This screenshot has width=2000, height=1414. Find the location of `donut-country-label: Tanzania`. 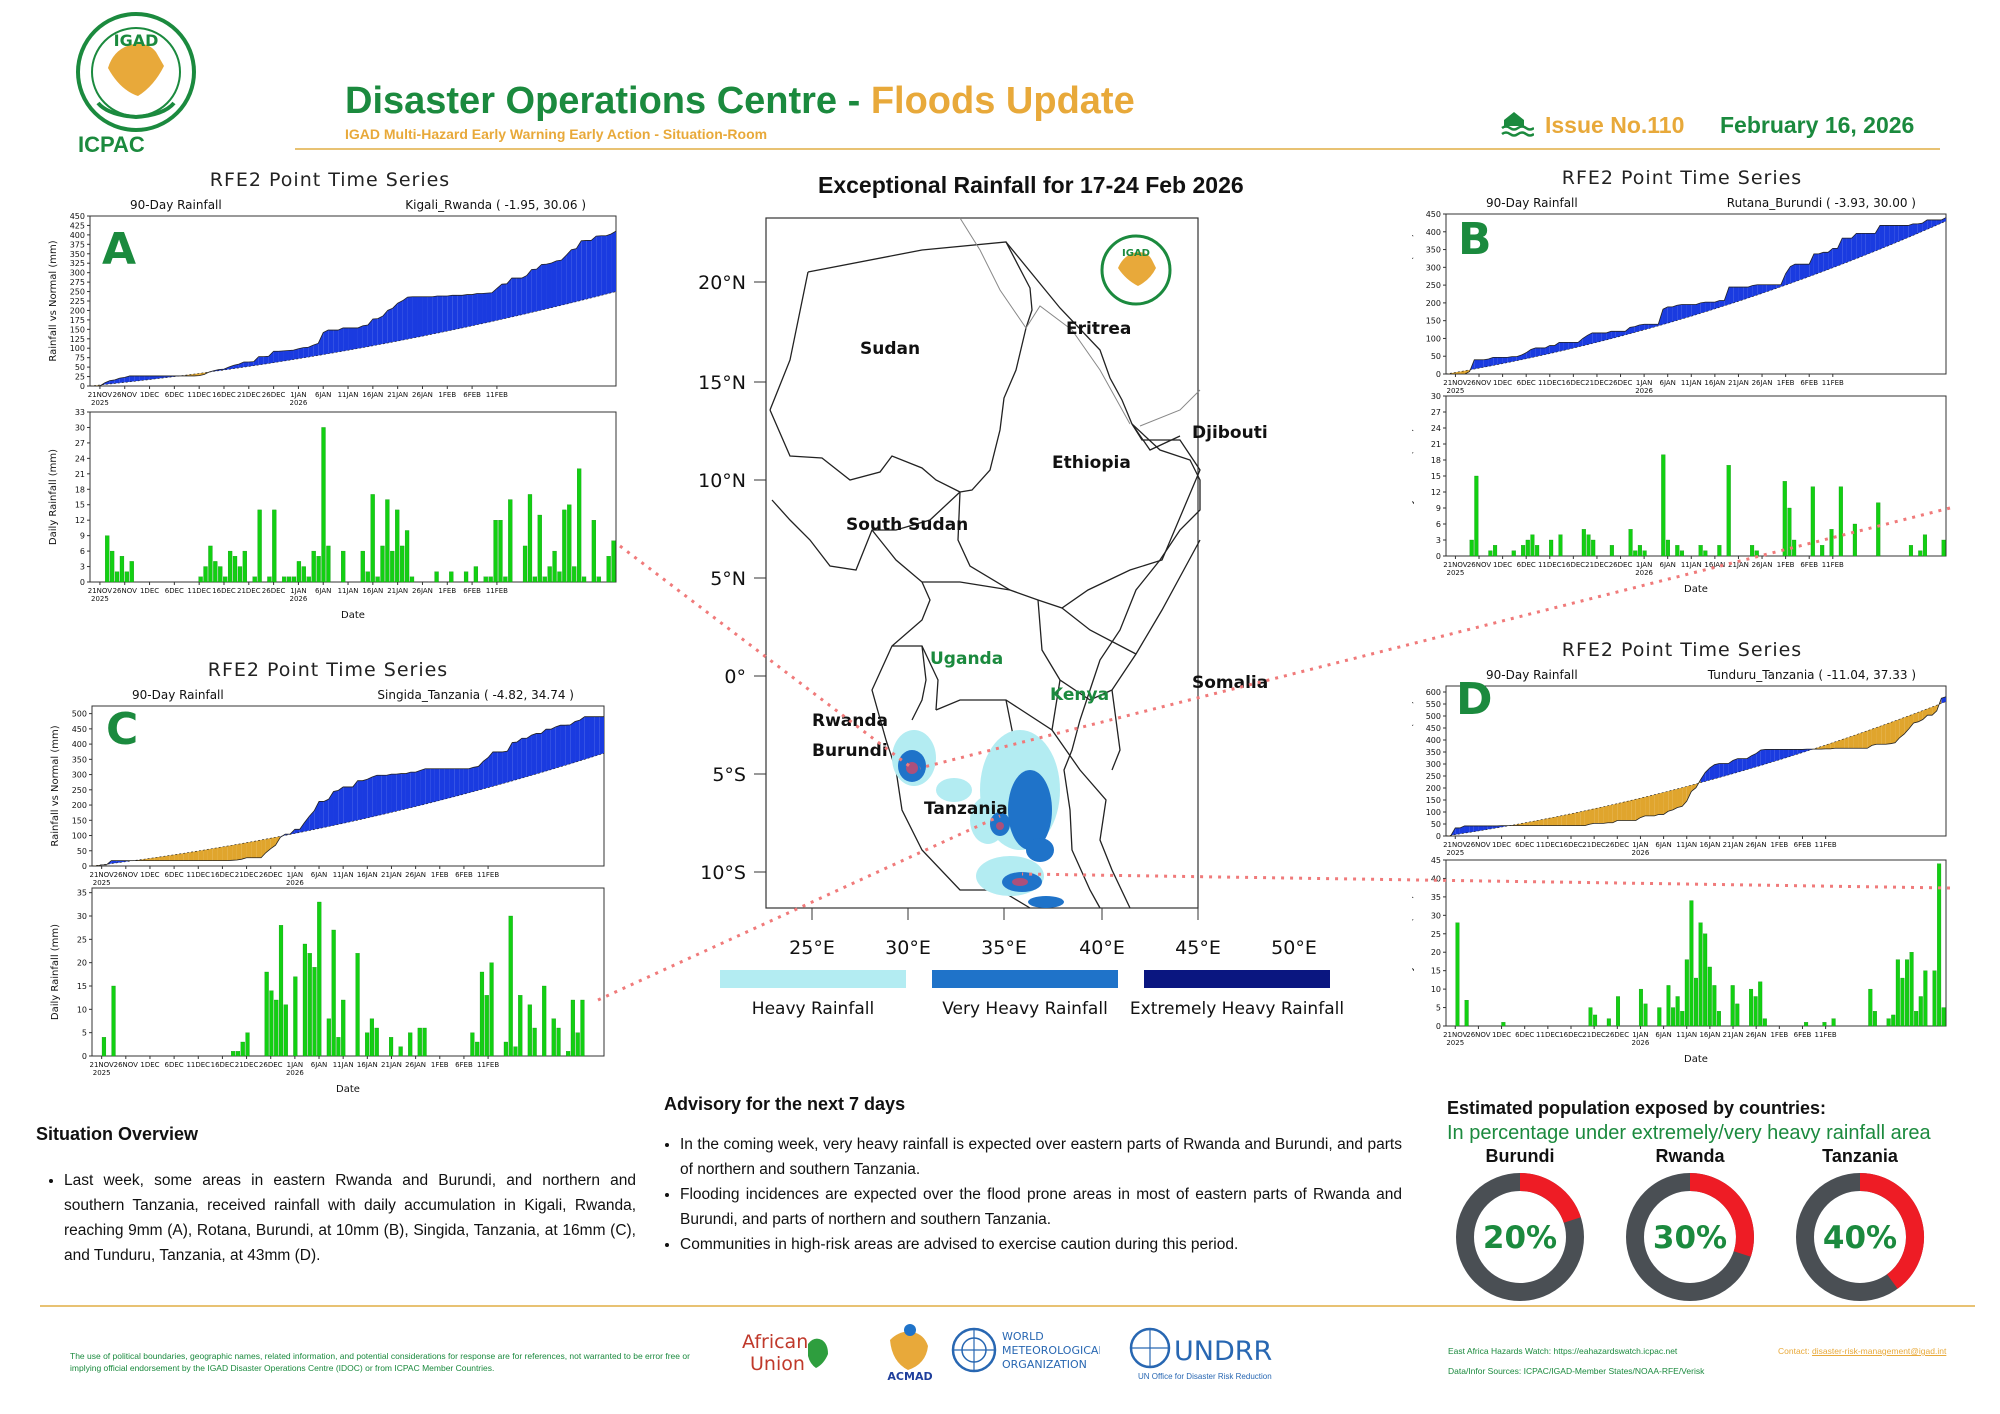

donut-country-label: Tanzania is located at coordinates (1860, 1156).